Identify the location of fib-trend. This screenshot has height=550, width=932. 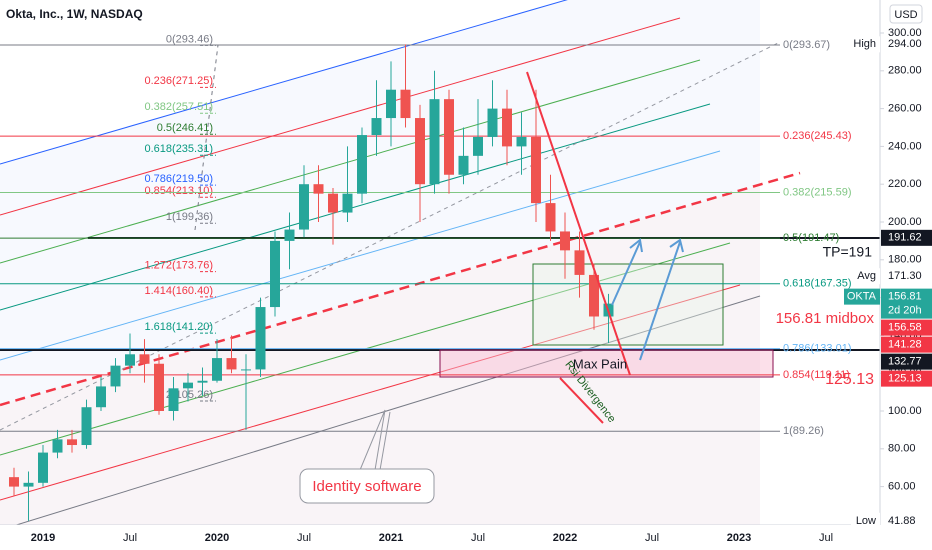
(206, 137).